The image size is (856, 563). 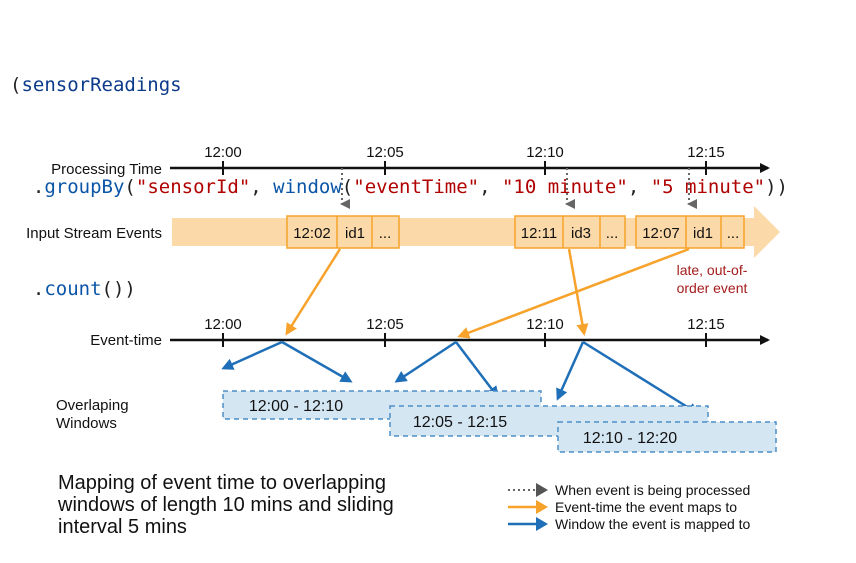 What do you see at coordinates (630, 438) in the screenshot?
I see `window-label: 12:10 - 12:20` at bounding box center [630, 438].